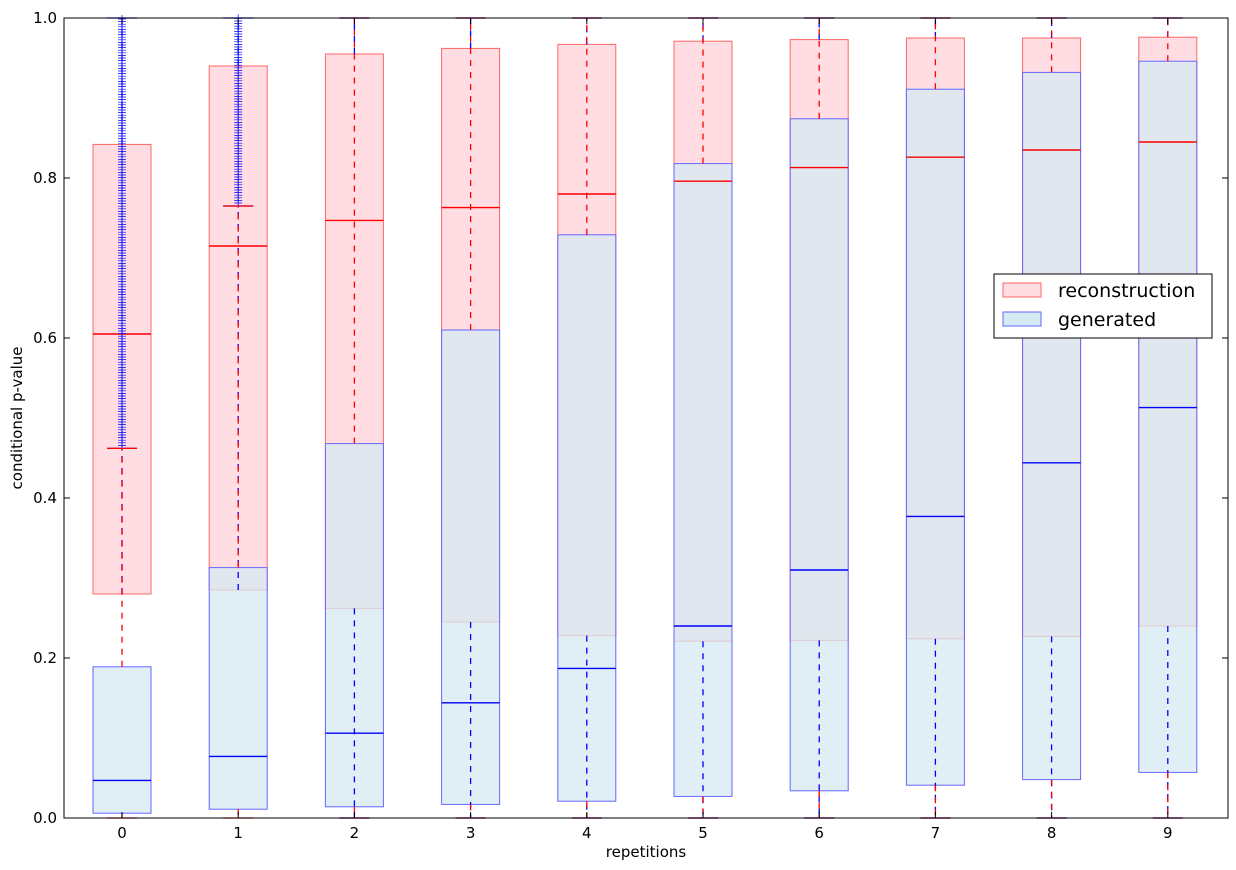 The image size is (1236, 870). I want to click on x-tick-label: 8, so click(1052, 833).